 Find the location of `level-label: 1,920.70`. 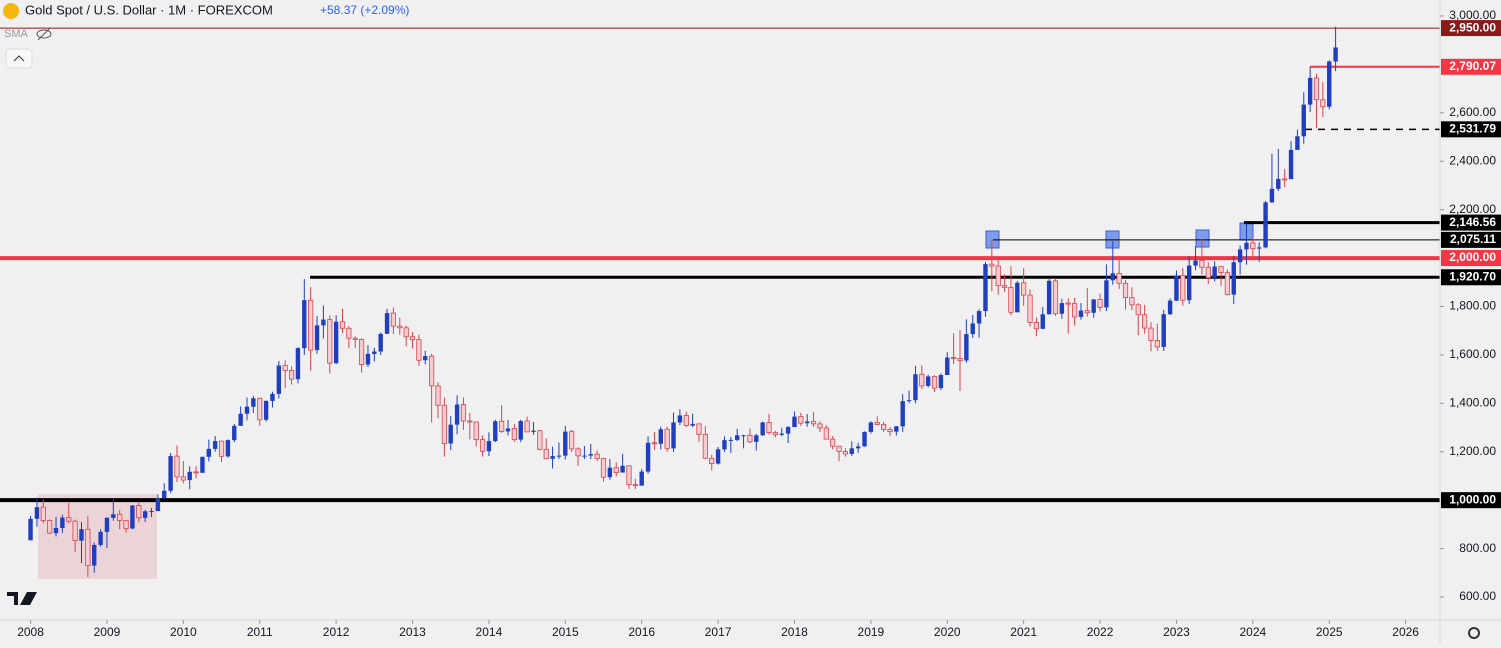

level-label: 1,920.70 is located at coordinates (1472, 276).